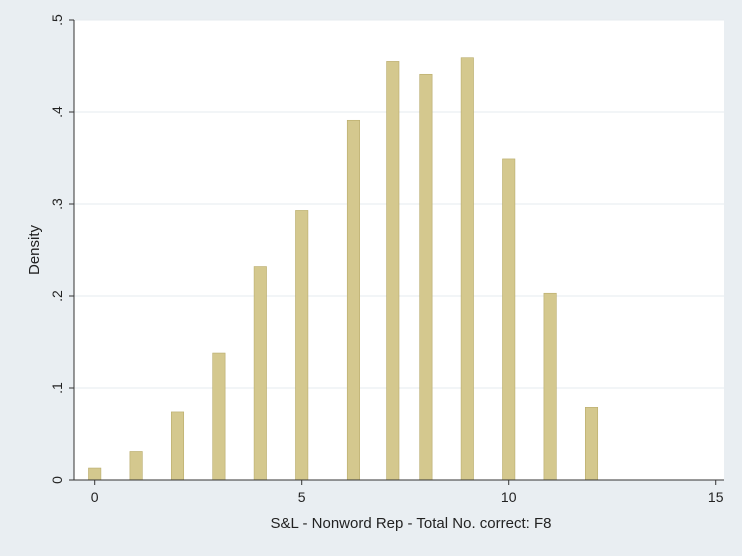  What do you see at coordinates (716, 497) in the screenshot?
I see `x-tick-label-3: 15` at bounding box center [716, 497].